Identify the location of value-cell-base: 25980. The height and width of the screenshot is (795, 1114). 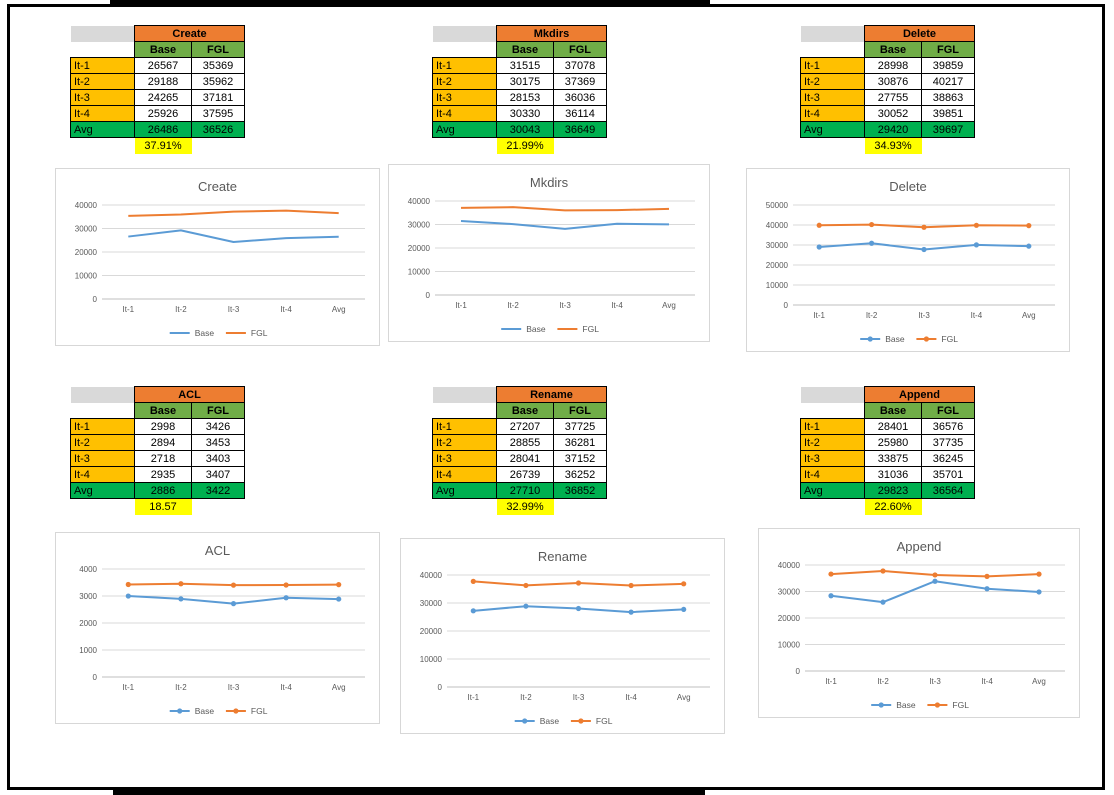
(893, 442).